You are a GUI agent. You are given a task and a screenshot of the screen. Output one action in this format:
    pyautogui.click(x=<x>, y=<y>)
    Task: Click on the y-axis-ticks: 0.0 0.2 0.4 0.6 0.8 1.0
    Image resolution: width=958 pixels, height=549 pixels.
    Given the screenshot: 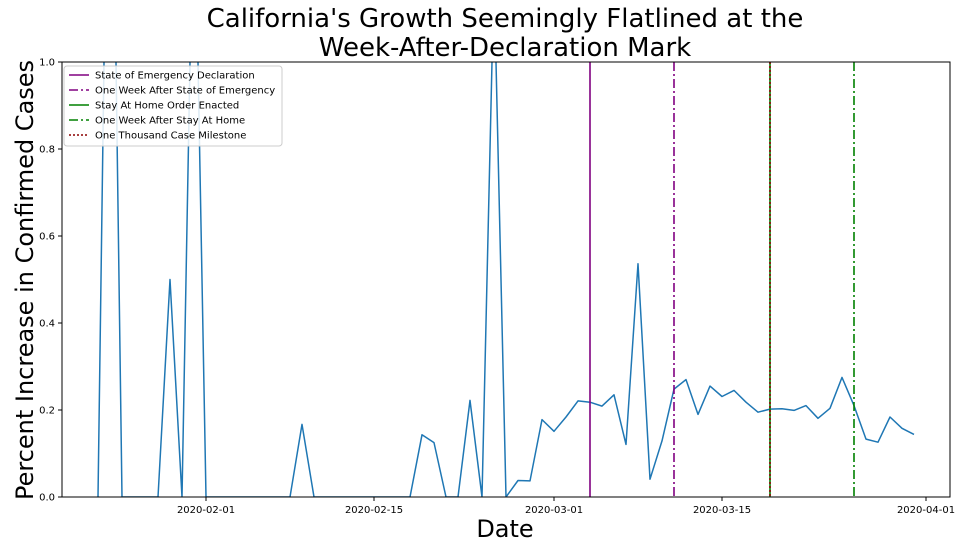 What is the action you would take?
    pyautogui.click(x=50, y=281)
    